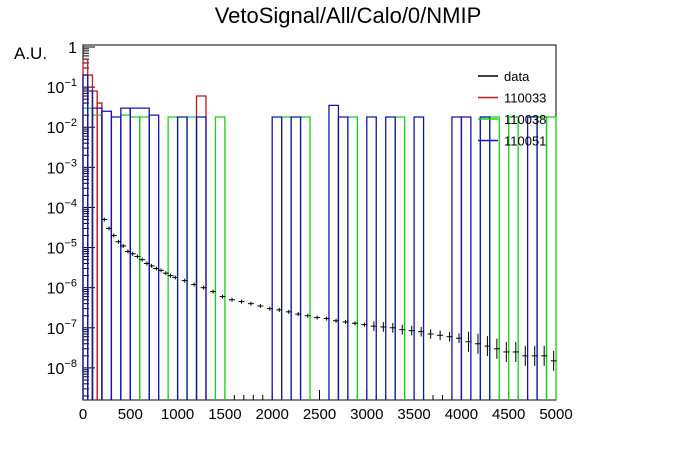 The height and width of the screenshot is (472, 696). I want to click on x-tick-label: 4000, so click(461, 414).